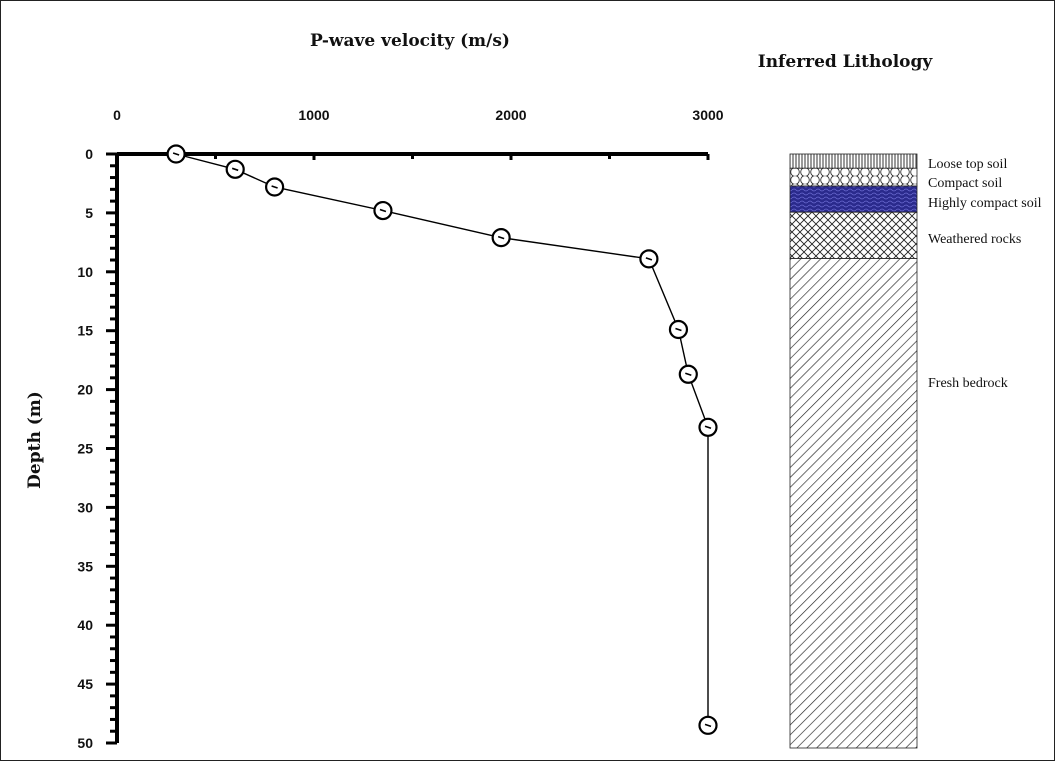 The height and width of the screenshot is (761, 1055). What do you see at coordinates (85, 449) in the screenshot?
I see `y-tick-label: 25` at bounding box center [85, 449].